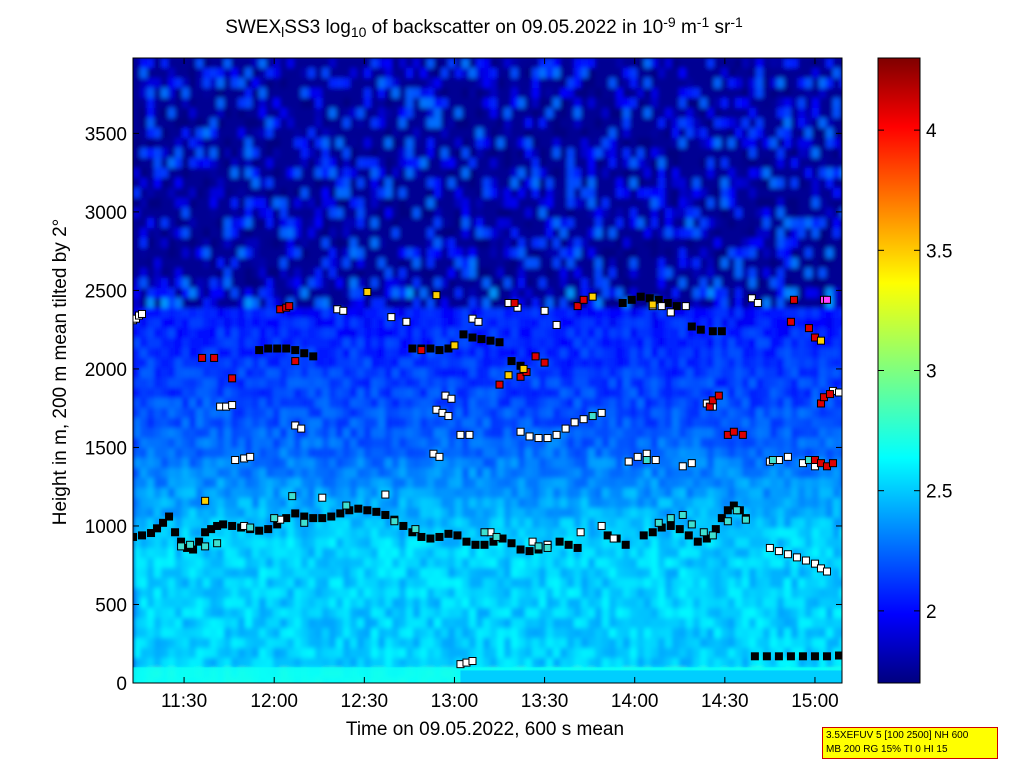 This screenshot has width=1023, height=767. I want to click on x-tick-label: 13:00, so click(455, 701).